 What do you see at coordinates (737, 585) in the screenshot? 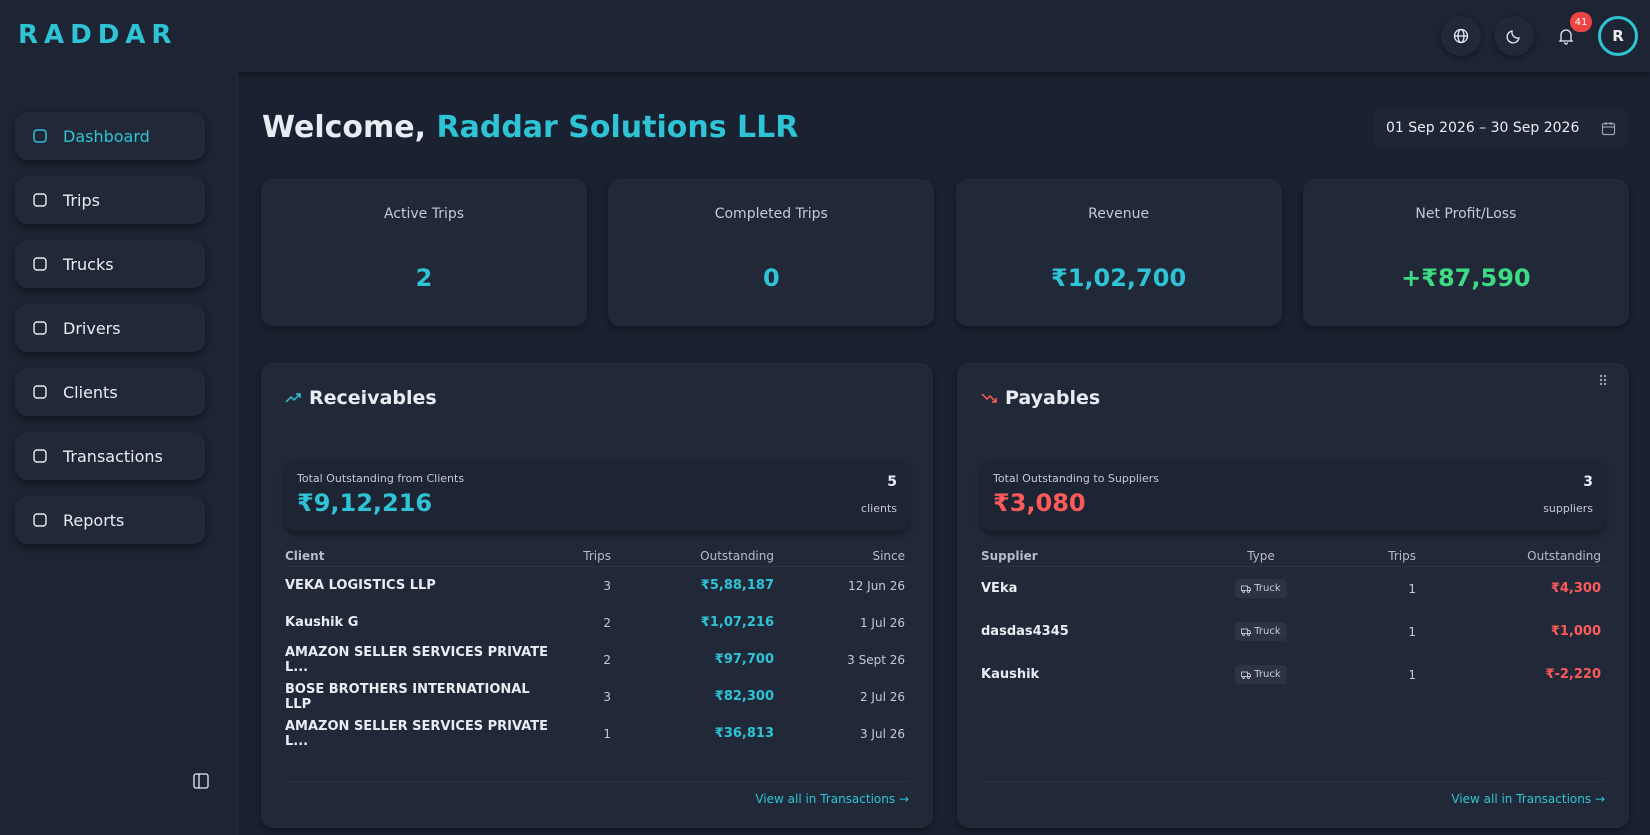
I see `cell: ₹5,88,187` at bounding box center [737, 585].